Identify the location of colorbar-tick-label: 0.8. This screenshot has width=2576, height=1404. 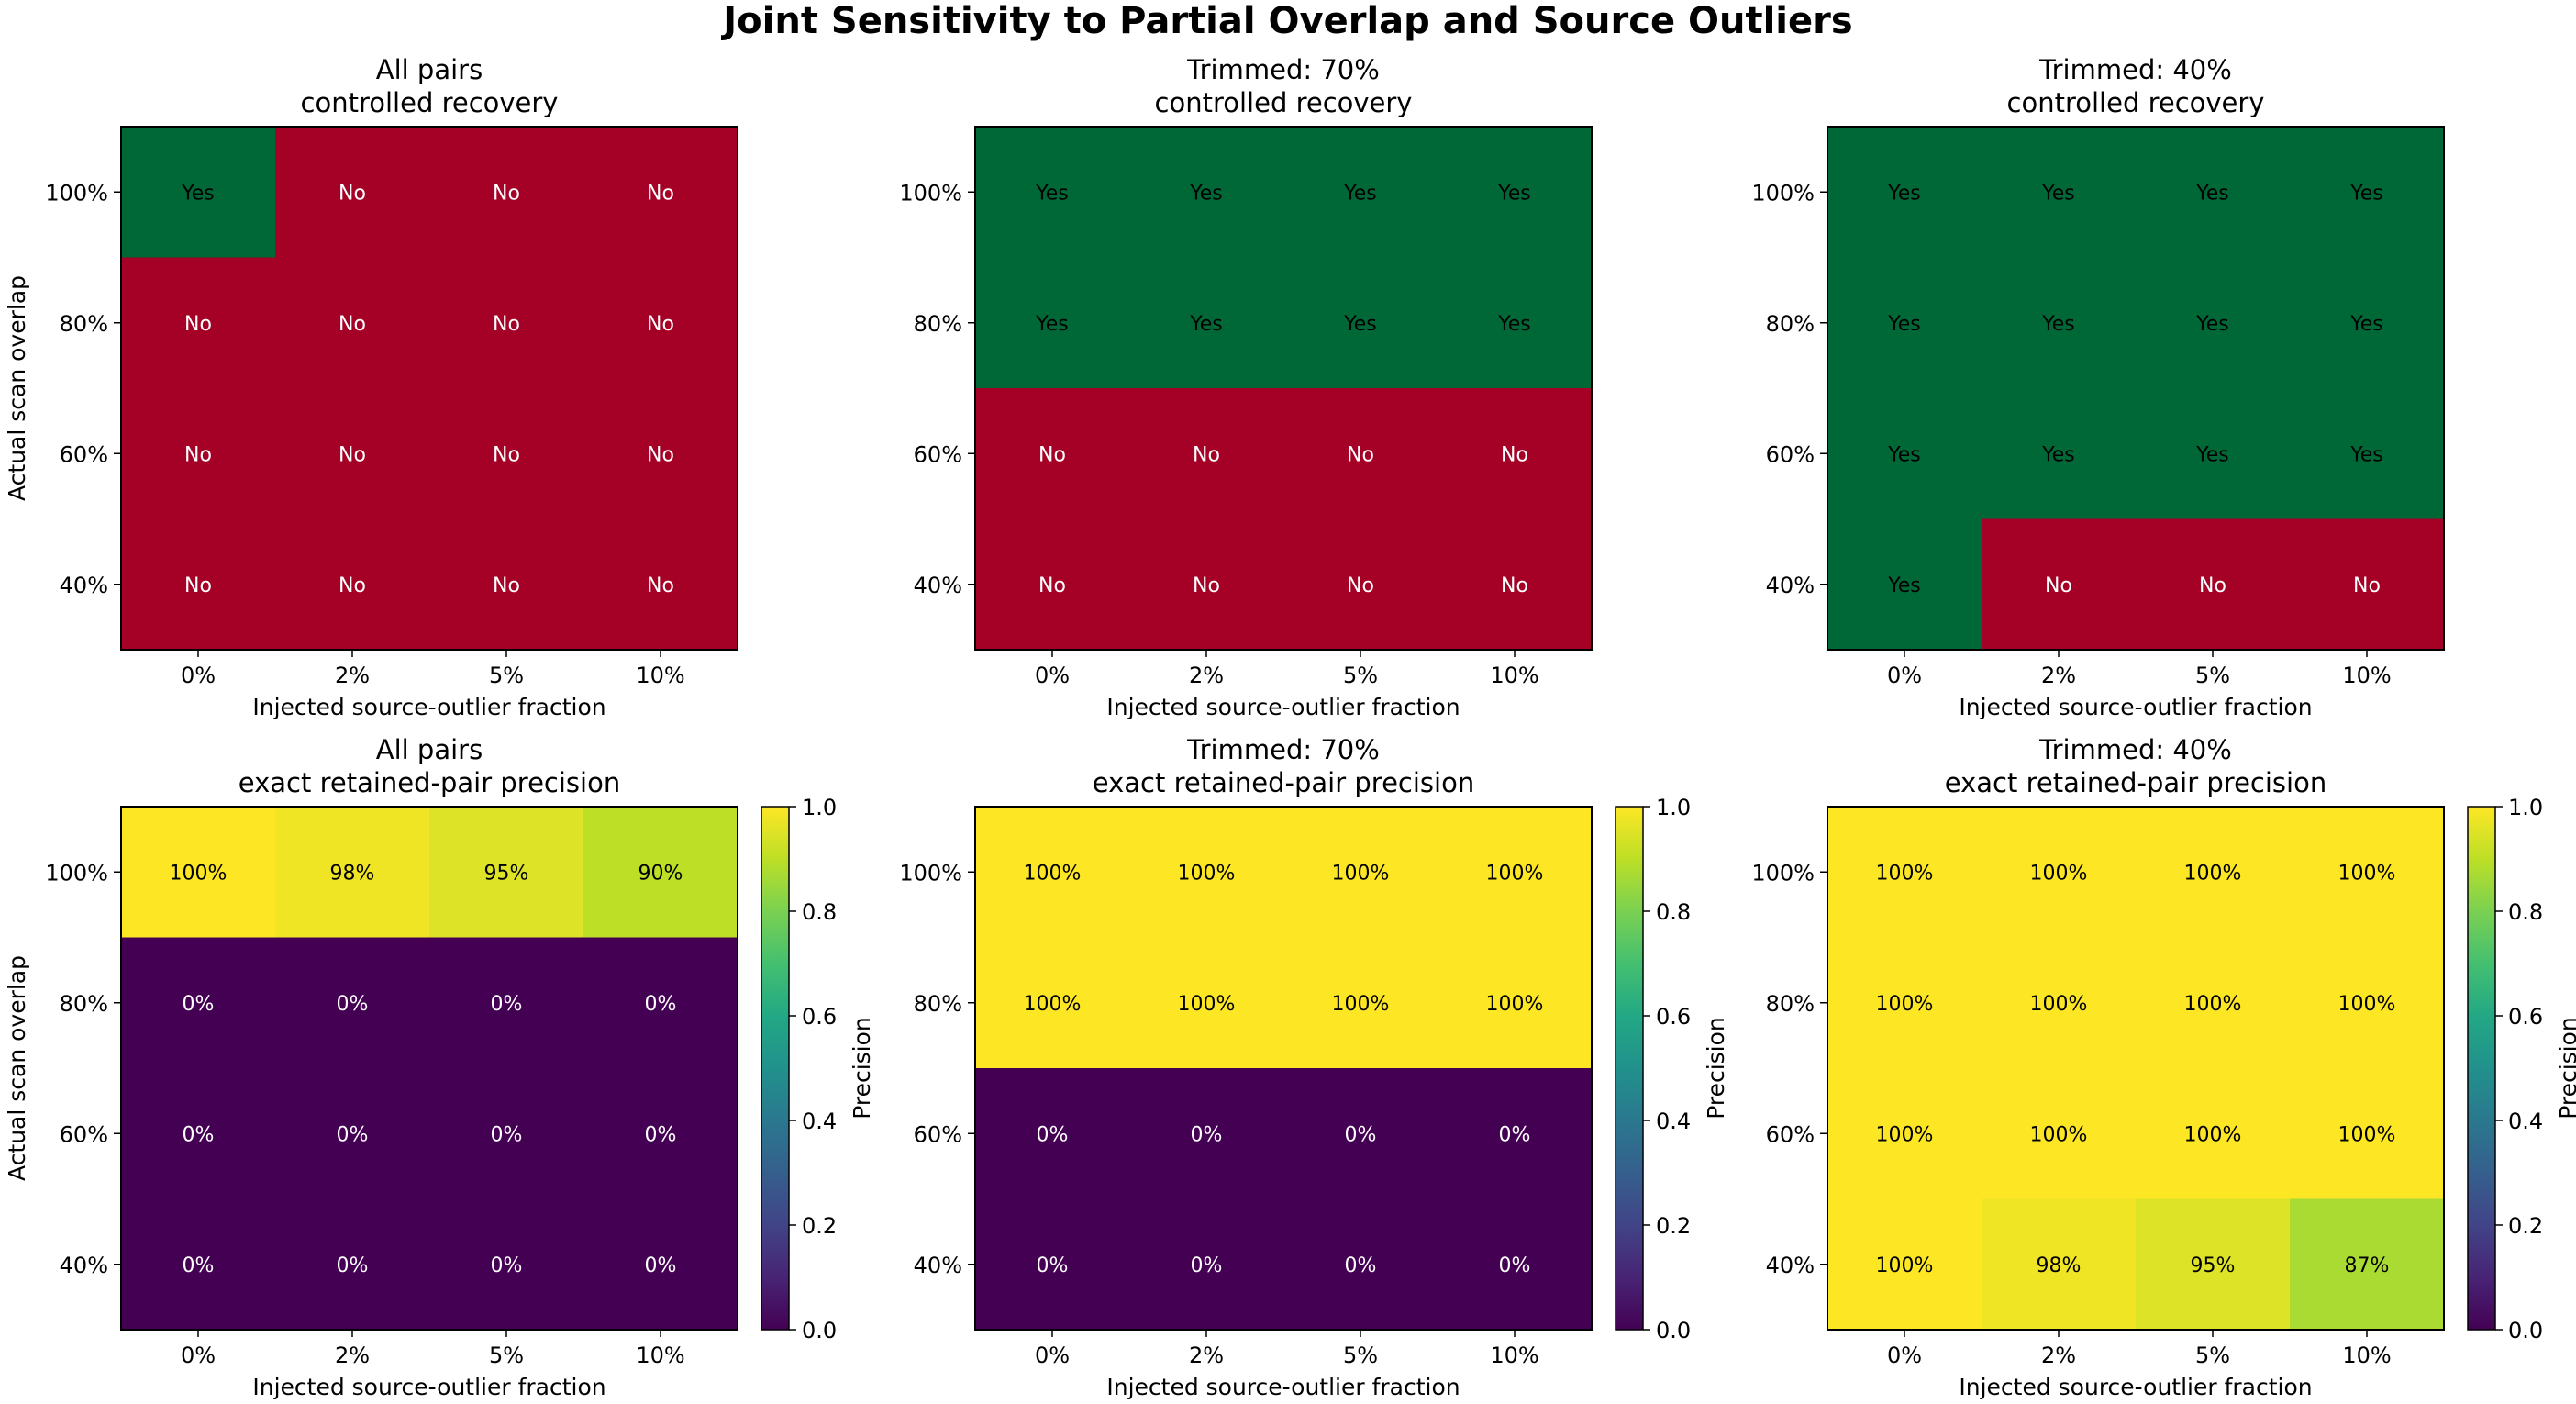
(1673, 912).